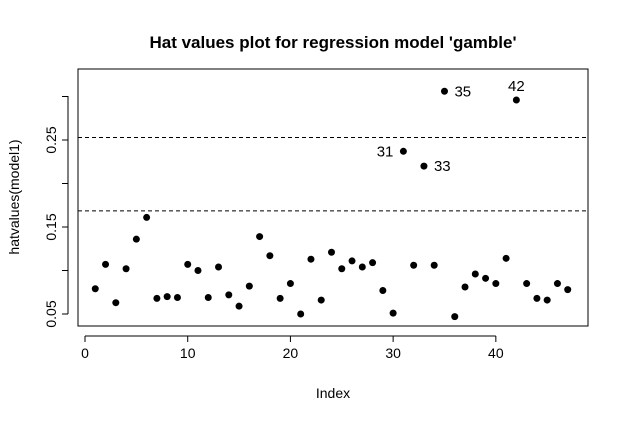  I want to click on point-label: 33, so click(442, 166).